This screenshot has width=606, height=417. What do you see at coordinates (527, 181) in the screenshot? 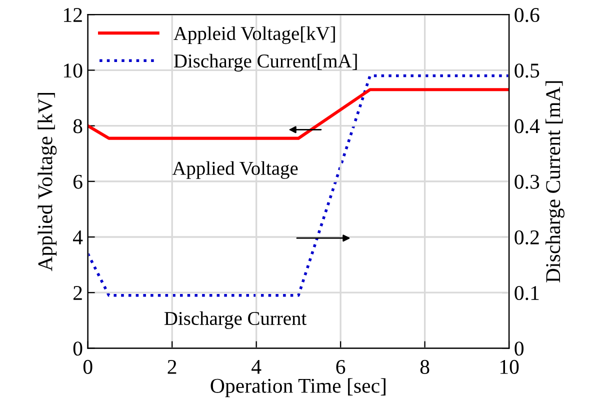
I see `y2-tick-label: 0.3` at bounding box center [527, 181].